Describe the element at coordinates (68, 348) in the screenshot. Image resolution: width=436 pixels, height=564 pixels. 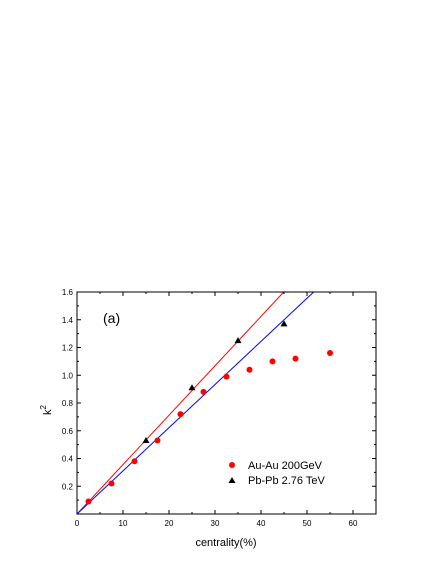
I see `y-tick-label: 1.2` at that location.